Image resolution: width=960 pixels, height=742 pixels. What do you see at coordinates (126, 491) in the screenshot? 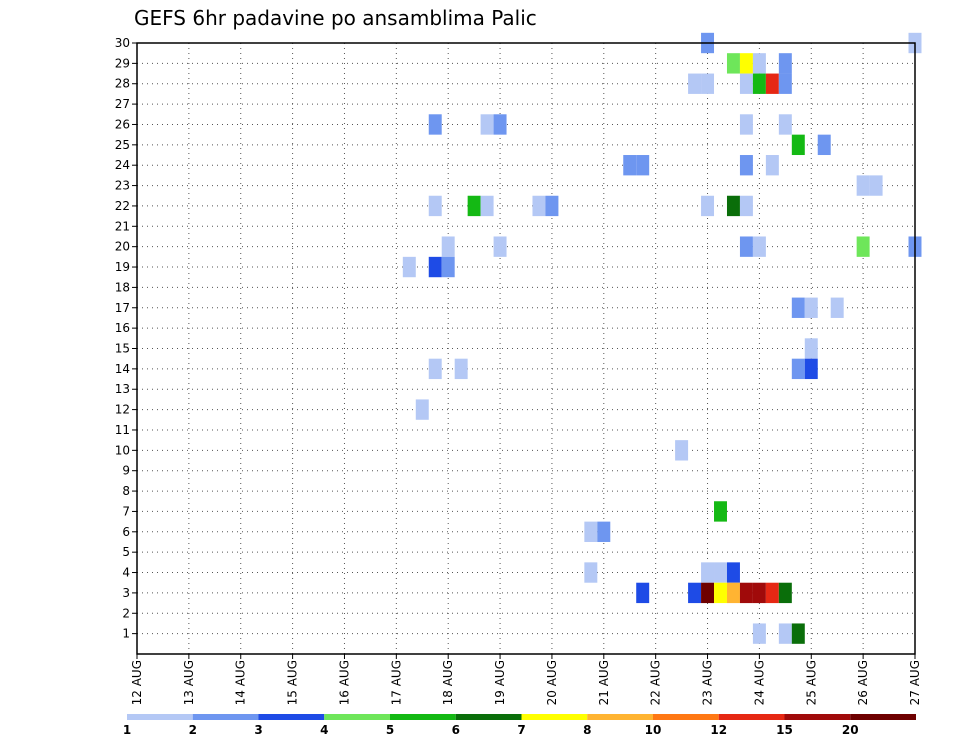
I see `y-tick-label: 8` at bounding box center [126, 491].